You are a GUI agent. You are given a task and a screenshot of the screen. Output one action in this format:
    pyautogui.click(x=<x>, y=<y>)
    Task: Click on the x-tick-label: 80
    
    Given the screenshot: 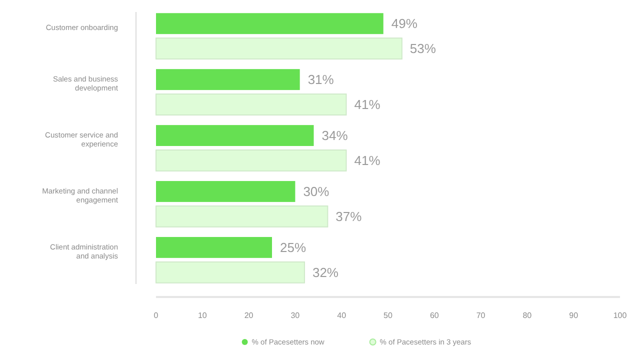 What is the action you would take?
    pyautogui.click(x=527, y=315)
    